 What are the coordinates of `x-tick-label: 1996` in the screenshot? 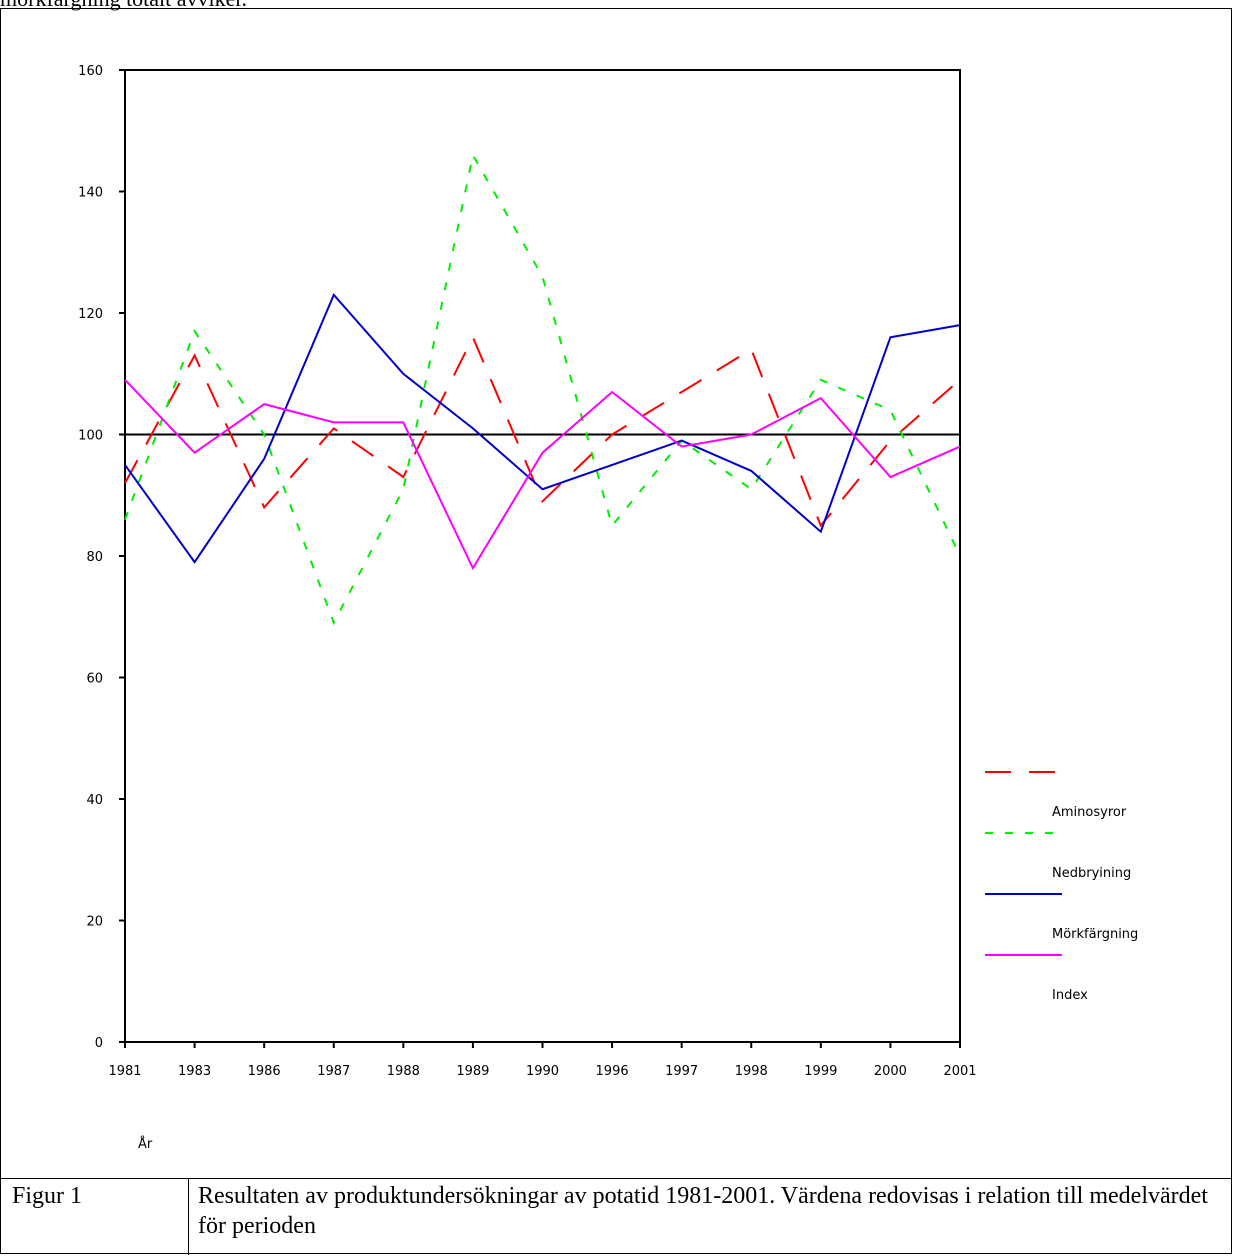 It's located at (612, 1071).